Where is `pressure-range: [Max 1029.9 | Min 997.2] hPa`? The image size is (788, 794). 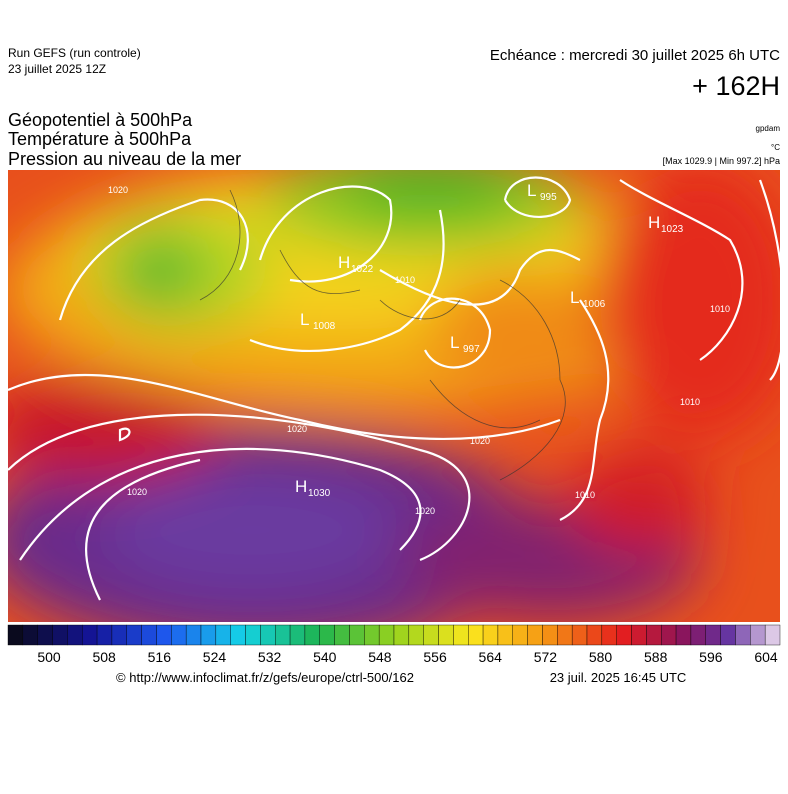
pressure-range: [Max 1029.9 | Min 997.2] hPa is located at coordinates (721, 161).